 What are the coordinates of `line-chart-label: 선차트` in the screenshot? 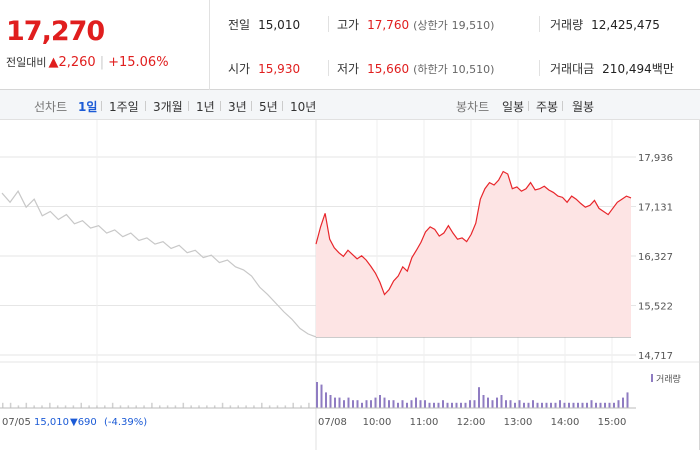 It's located at (51, 107).